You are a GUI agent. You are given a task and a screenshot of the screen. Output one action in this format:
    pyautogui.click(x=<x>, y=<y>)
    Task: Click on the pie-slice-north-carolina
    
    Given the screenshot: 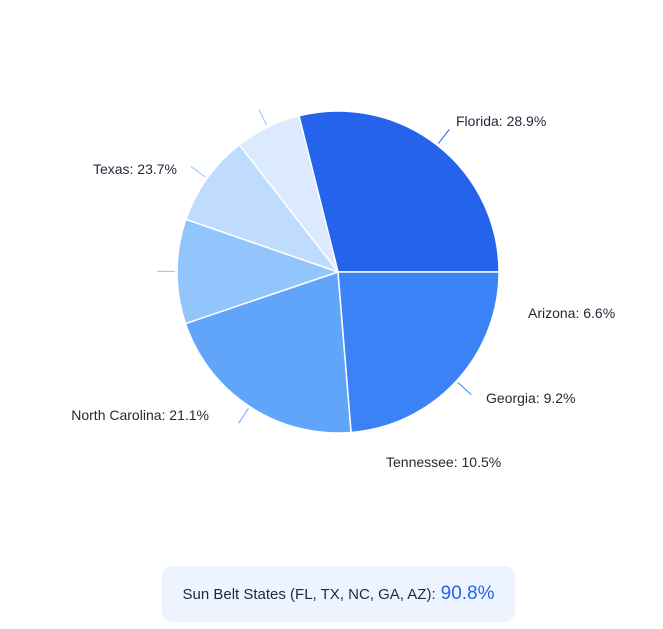 What is the action you would take?
    pyautogui.click(x=268, y=352)
    